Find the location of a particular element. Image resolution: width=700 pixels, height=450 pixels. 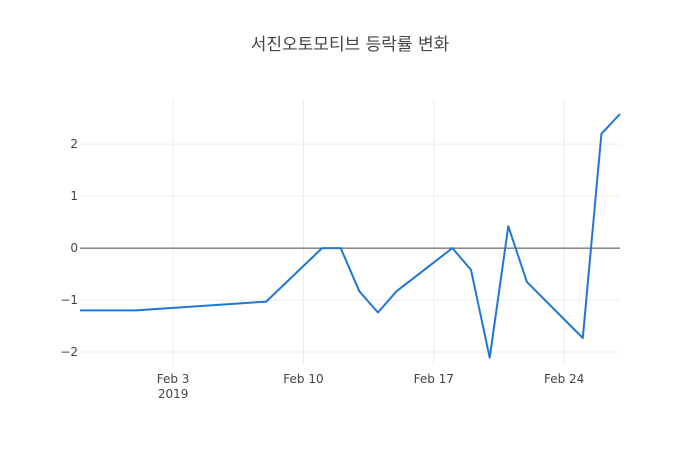

y-axis-ticks: 2 1 0 −1 −2 is located at coordinates (69, 248).